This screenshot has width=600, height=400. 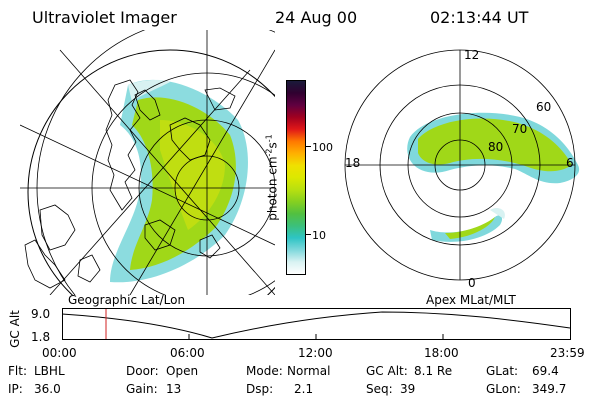 What do you see at coordinates (315, 353) in the screenshot?
I see `time-tick-1200: 12:00` at bounding box center [315, 353].